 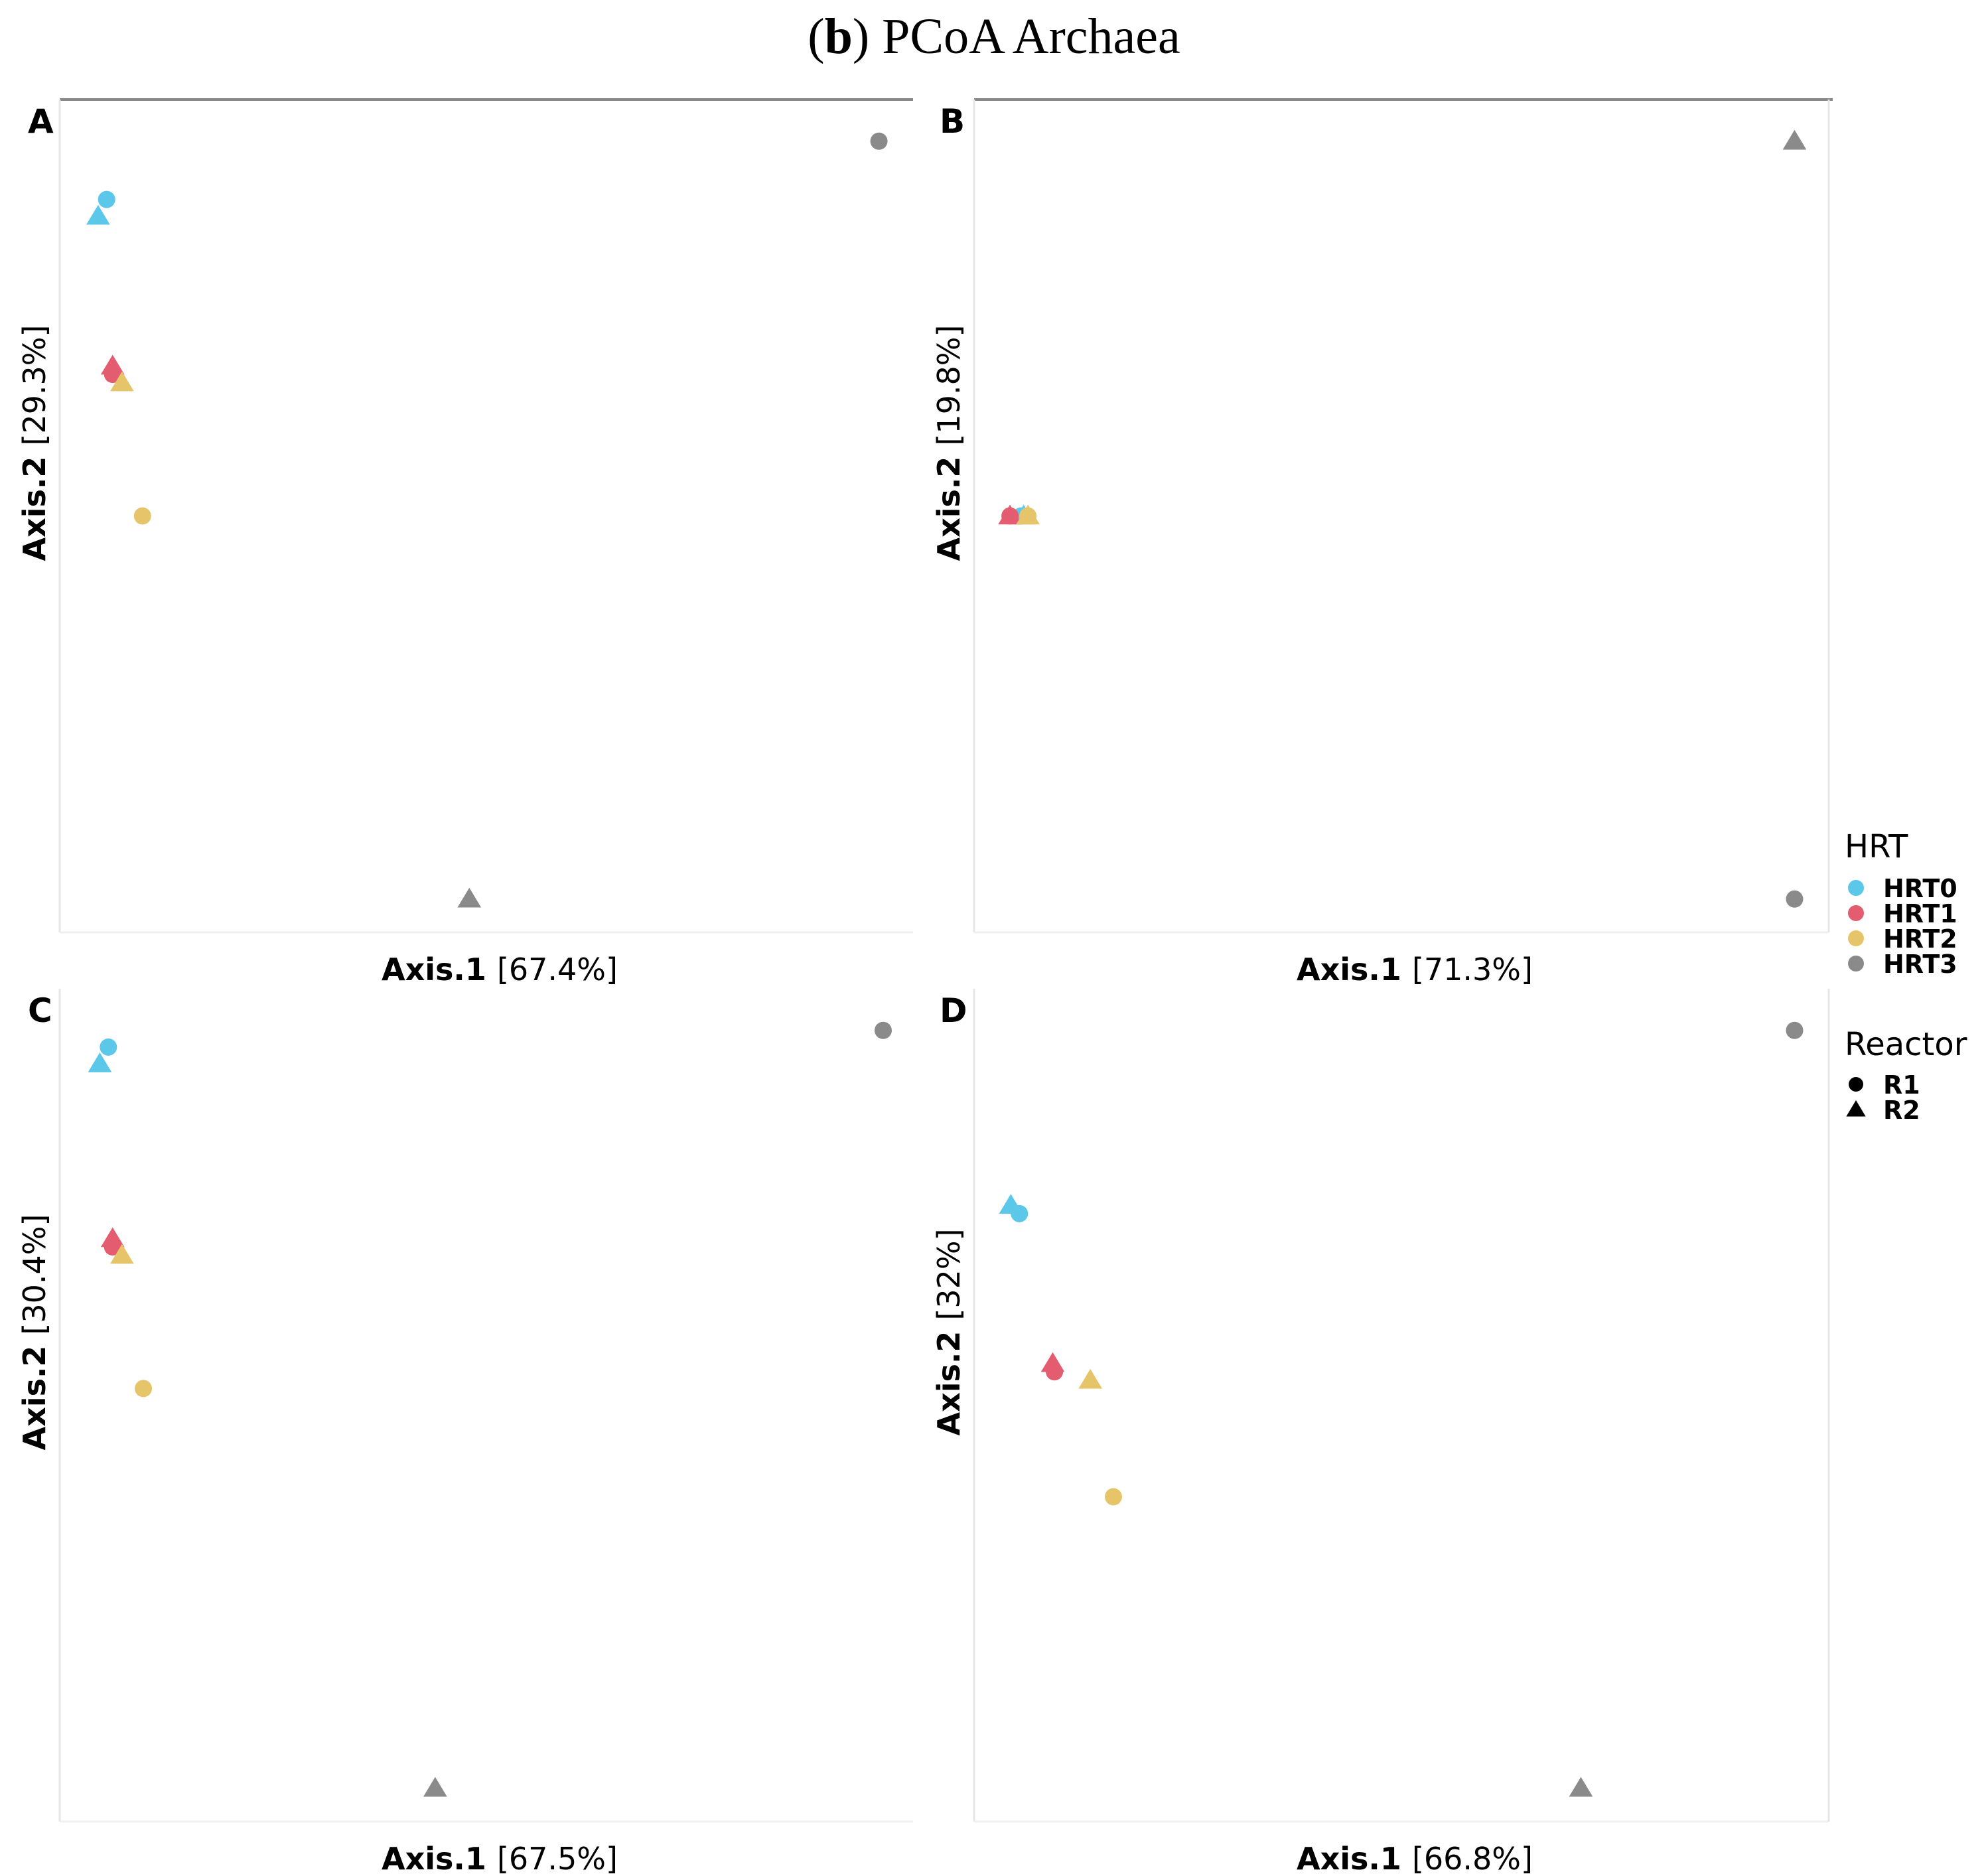 I want to click on x-axis-label: Axis.1 [71.3%], so click(x=1415, y=969).